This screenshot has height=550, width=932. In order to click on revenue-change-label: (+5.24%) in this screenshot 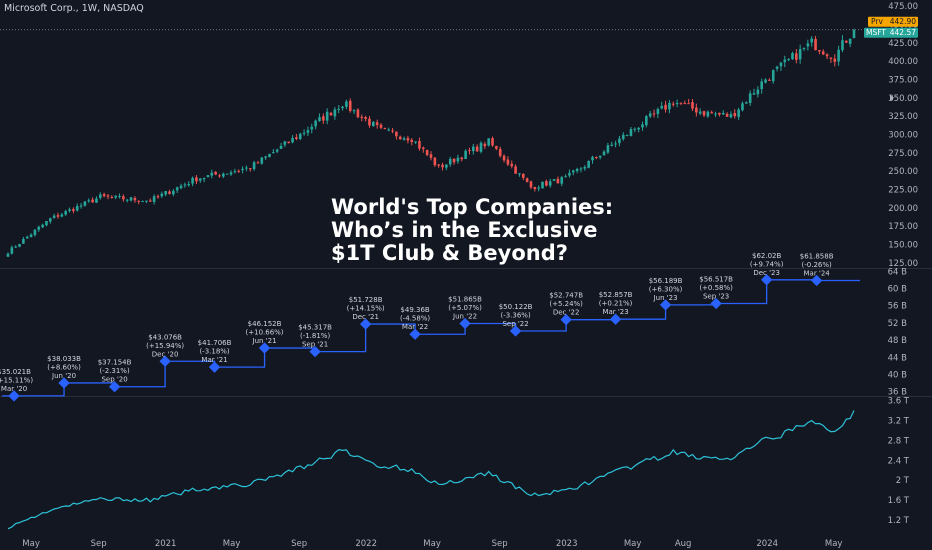, I will do `click(566, 304)`.